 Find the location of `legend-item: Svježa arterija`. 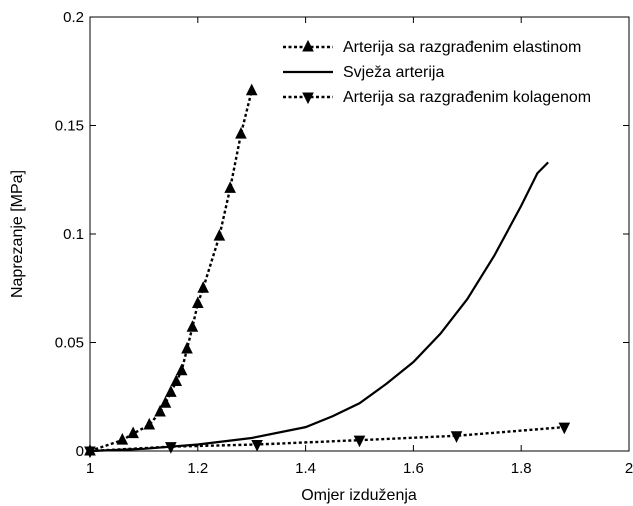

legend-item: Svježa arterija is located at coordinates (363, 72).